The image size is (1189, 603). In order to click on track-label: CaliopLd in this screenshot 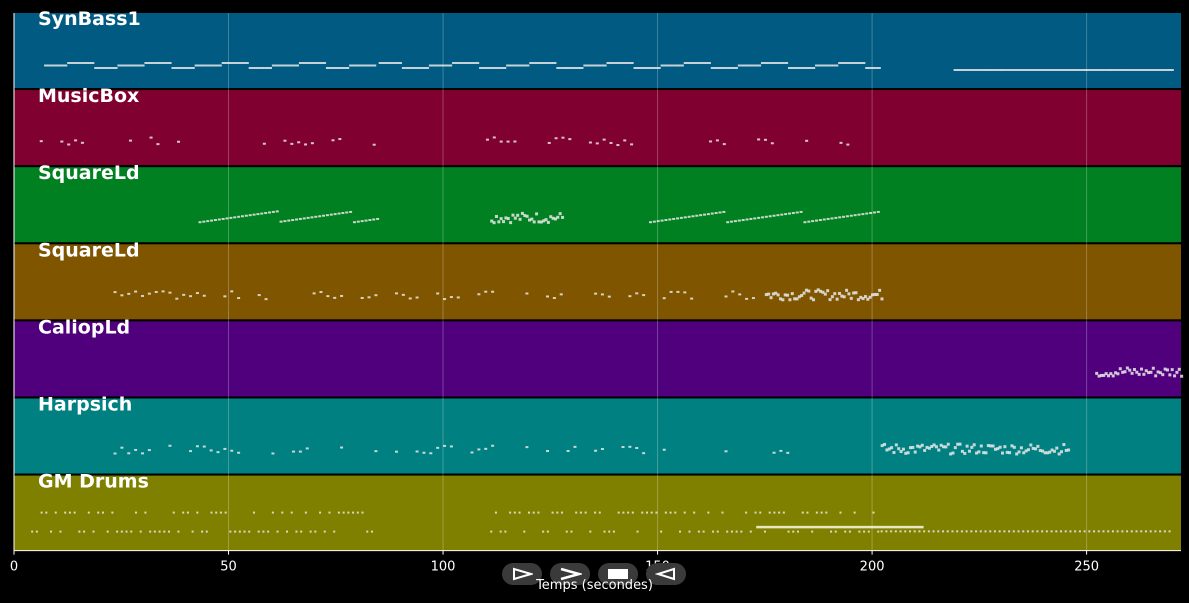, I will do `click(84, 327)`.